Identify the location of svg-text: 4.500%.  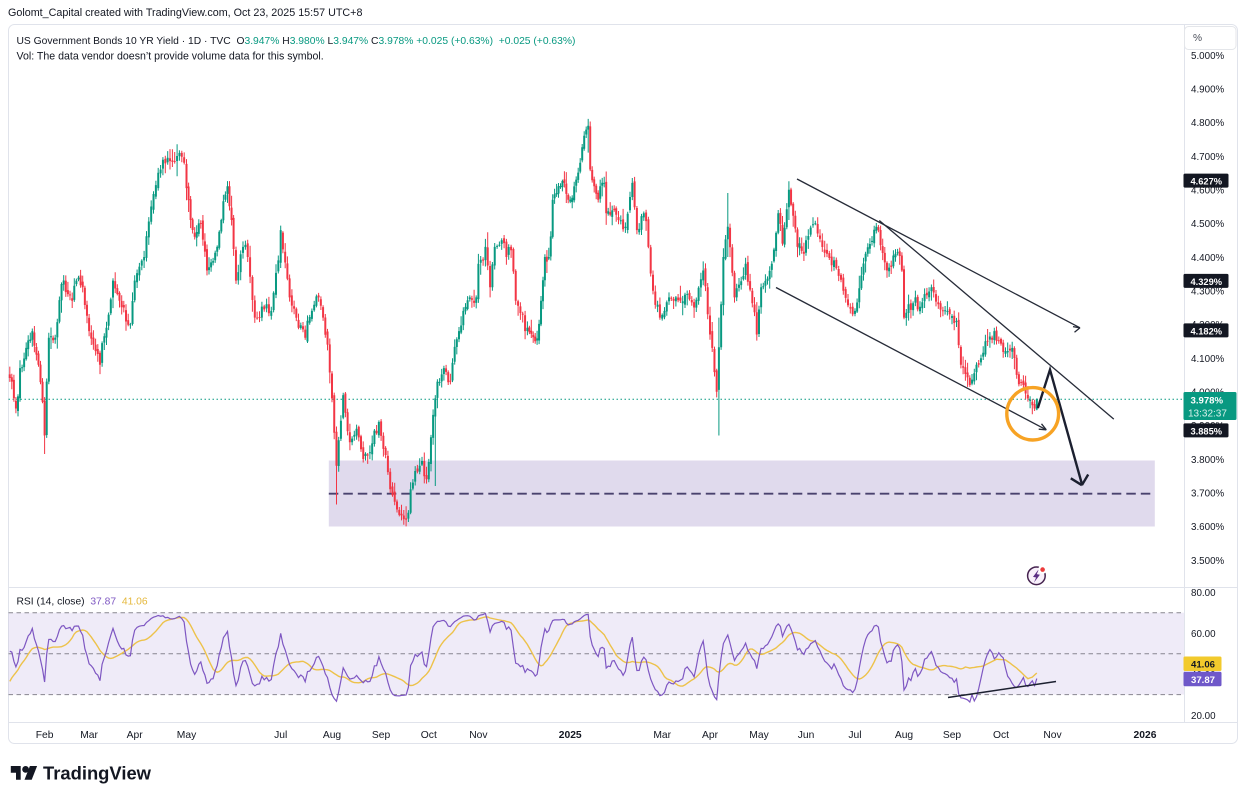
(1208, 224).